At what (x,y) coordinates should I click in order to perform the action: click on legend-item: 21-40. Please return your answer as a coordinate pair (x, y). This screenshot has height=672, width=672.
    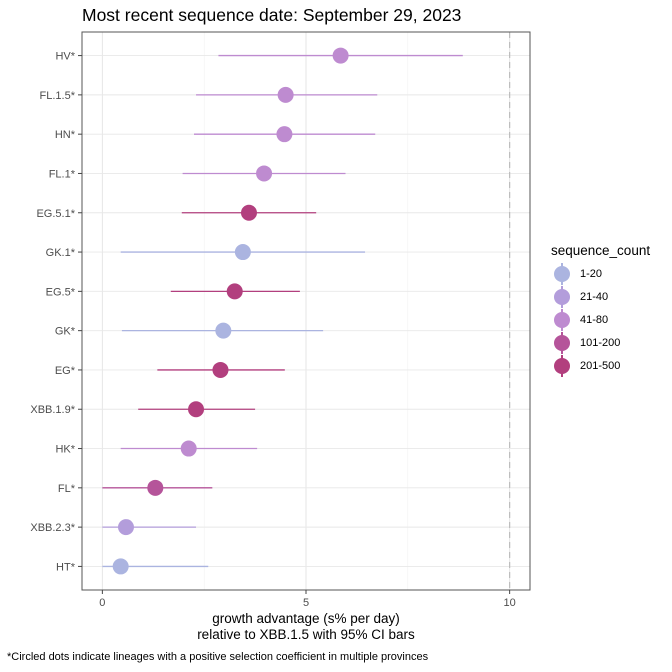
    Looking at the image, I should click on (600, 296).